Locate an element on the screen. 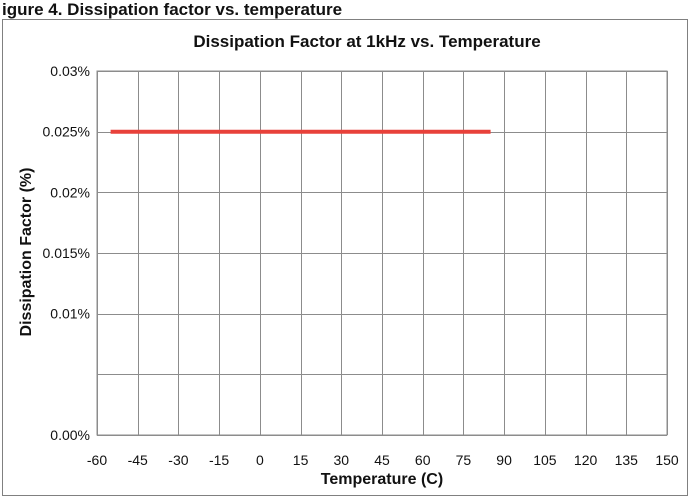  x-tick-label: 45 is located at coordinates (382, 460).